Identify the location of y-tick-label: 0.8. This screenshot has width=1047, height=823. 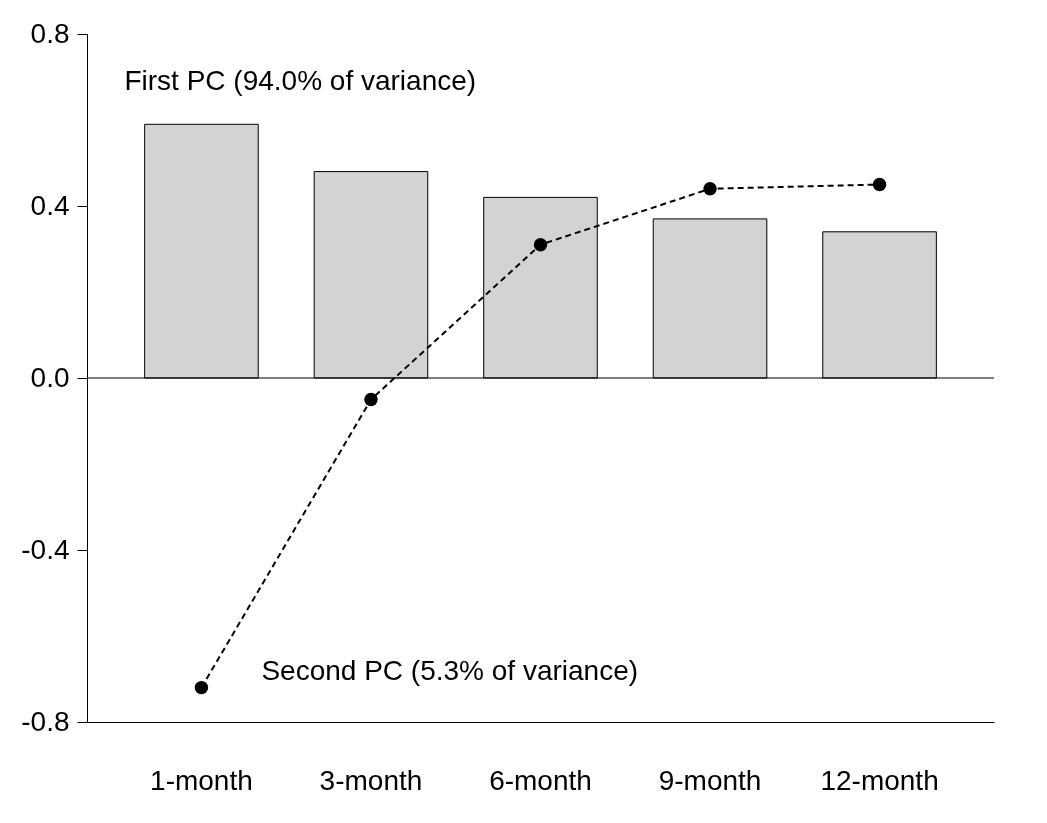
(50, 33).